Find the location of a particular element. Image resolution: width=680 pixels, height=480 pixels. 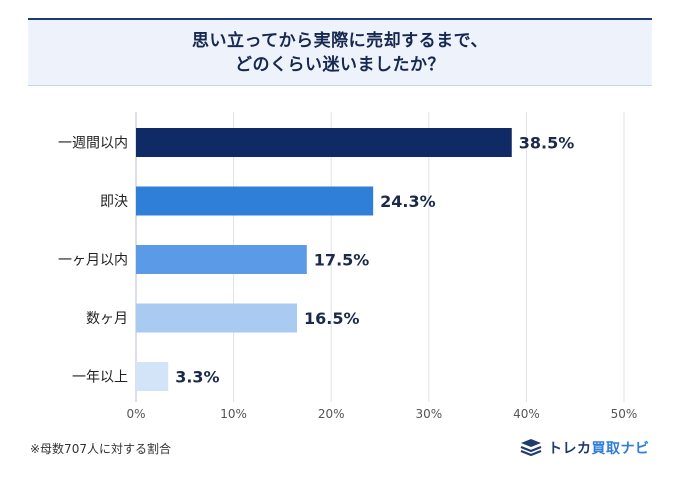

category-label: 一週間以内 is located at coordinates (93, 144).